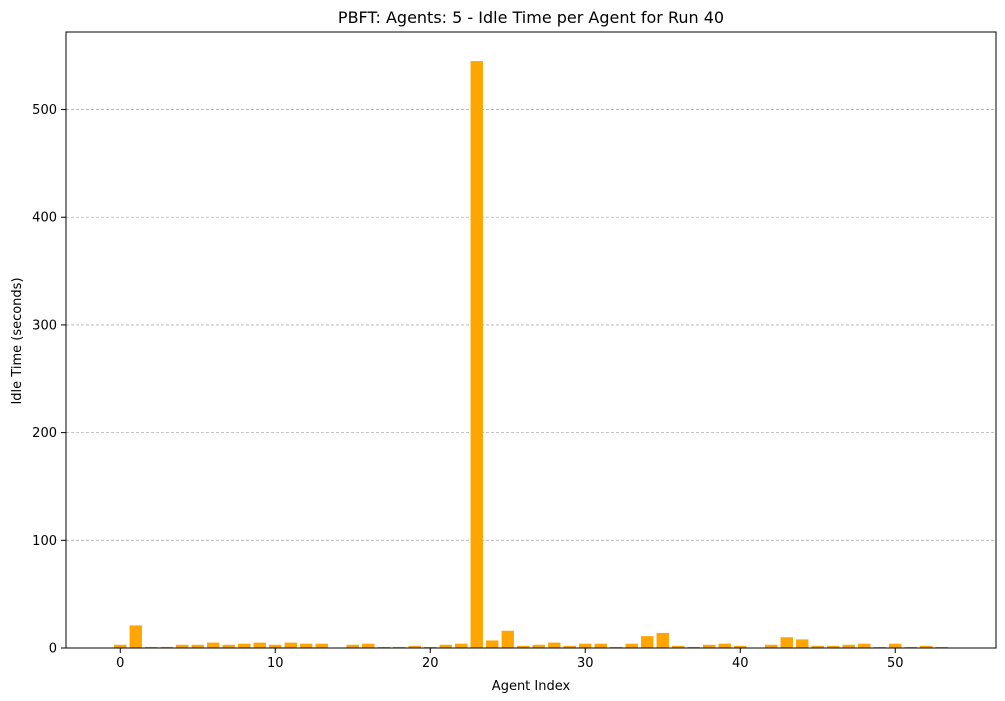  I want to click on y-tick-label: 500, so click(44, 110).